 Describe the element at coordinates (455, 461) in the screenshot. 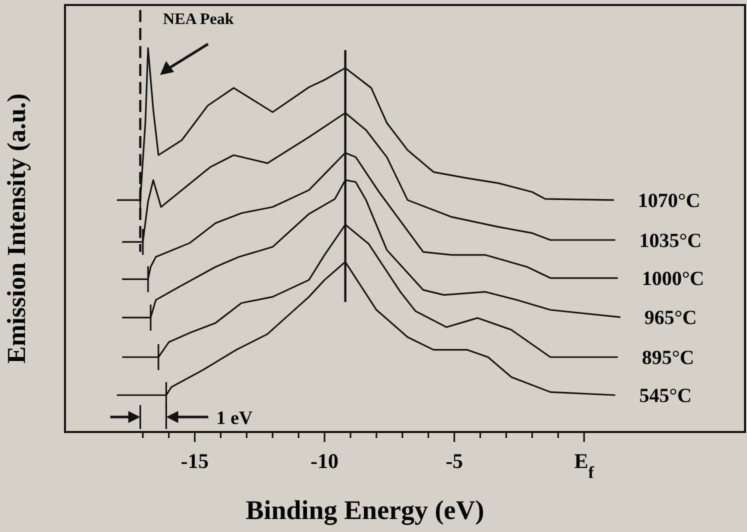

I see `x-tick-label: -5` at that location.